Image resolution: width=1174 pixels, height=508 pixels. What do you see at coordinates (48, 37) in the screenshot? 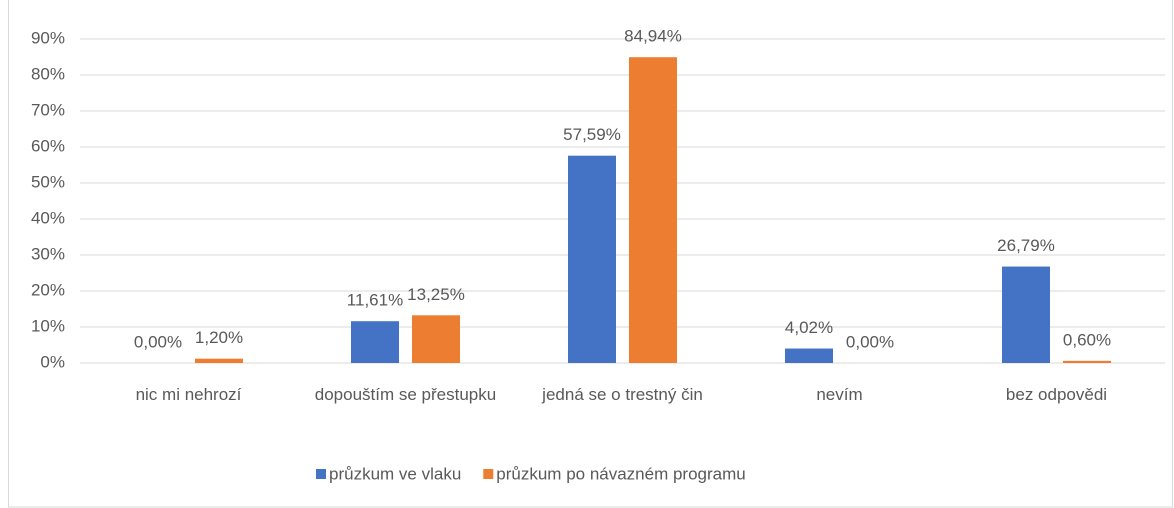
I see `y-tick-label: 90%` at bounding box center [48, 37].